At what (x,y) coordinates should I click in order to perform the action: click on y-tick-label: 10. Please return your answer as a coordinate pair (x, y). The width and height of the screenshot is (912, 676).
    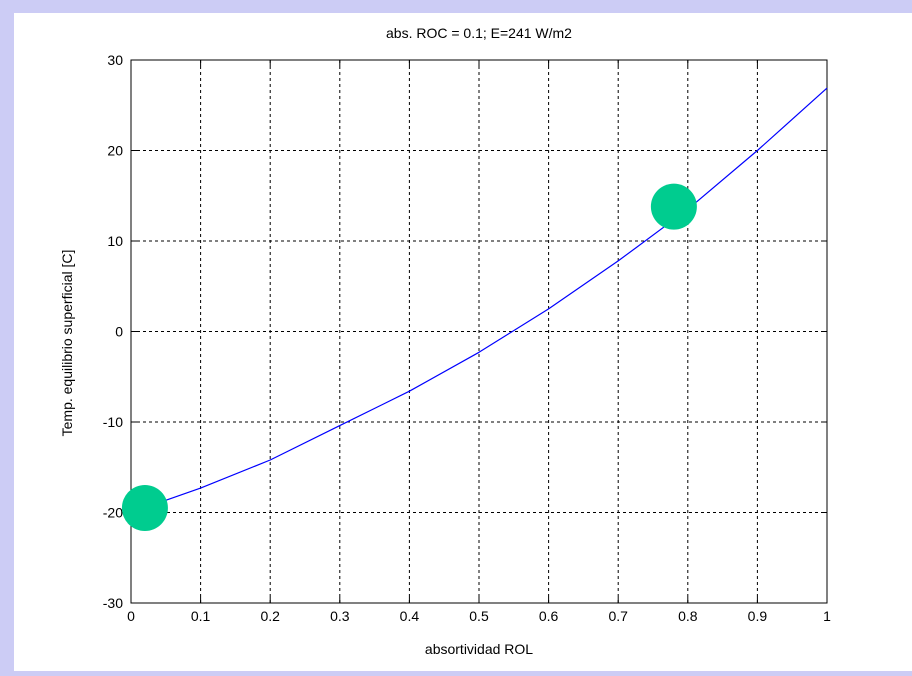
    Looking at the image, I should click on (115, 241).